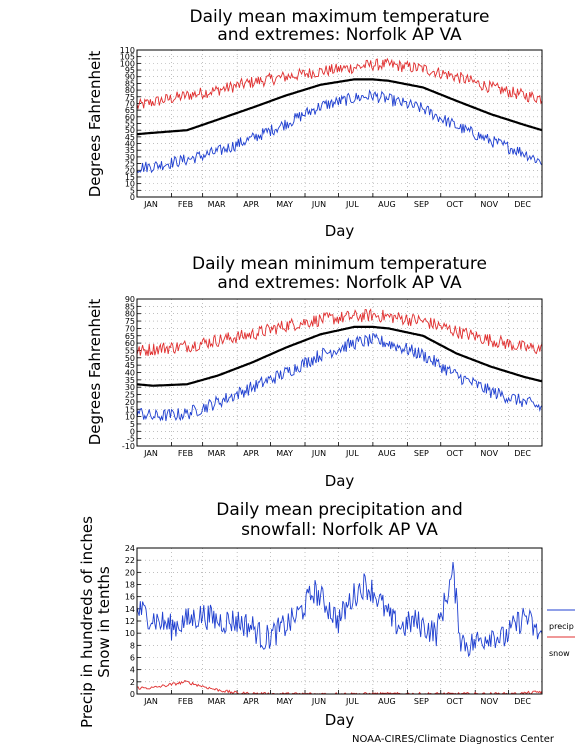 The image size is (576, 745). Describe the element at coordinates (130, 157) in the screenshot. I see `y-tick-label: 30` at that location.